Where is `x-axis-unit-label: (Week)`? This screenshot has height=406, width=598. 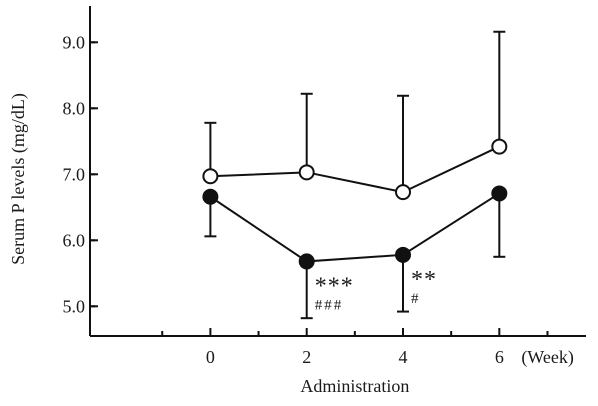 x-axis-unit-label: (Week) is located at coordinates (547, 357).